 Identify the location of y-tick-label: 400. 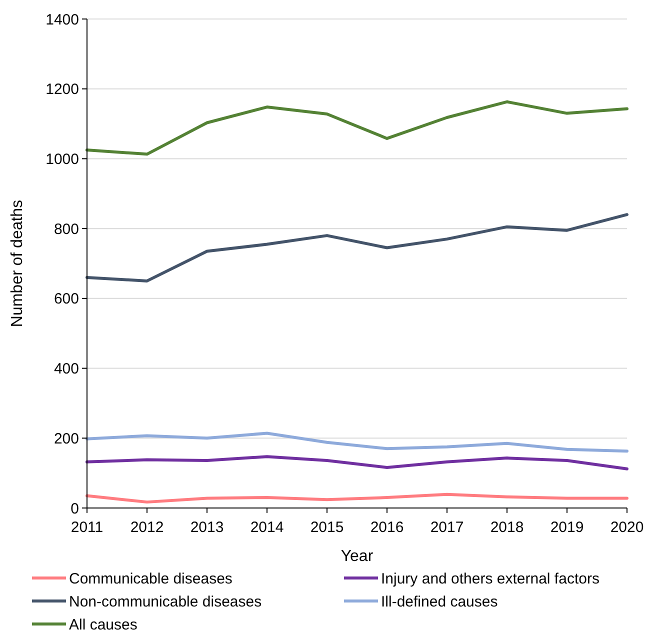
(66, 369).